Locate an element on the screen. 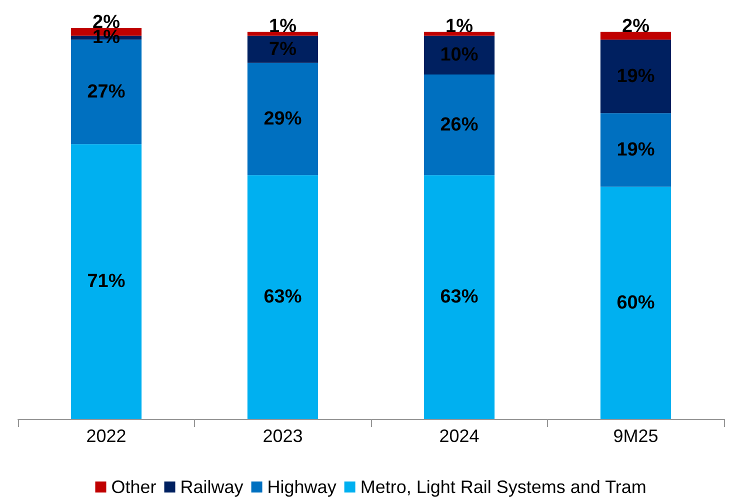 The width and height of the screenshot is (742, 501). legend-label: Railway is located at coordinates (212, 487).